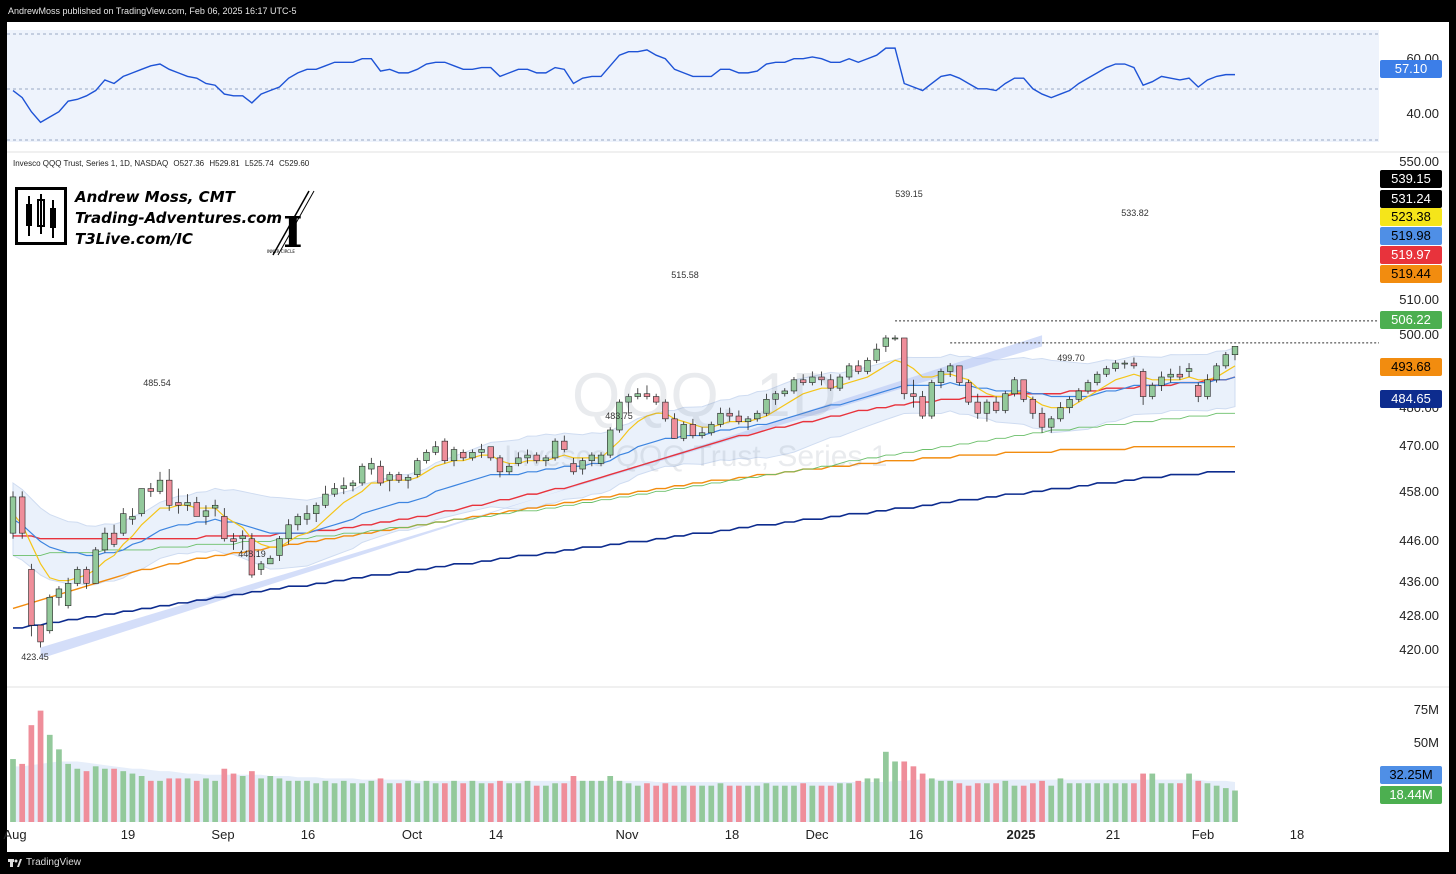 The width and height of the screenshot is (1456, 874). Describe the element at coordinates (308, 834) in the screenshot. I see `x-axis-label: 16` at that location.